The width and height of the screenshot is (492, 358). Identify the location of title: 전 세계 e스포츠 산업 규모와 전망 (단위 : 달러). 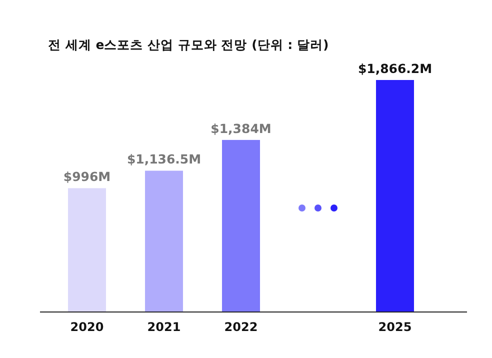
(188, 44).